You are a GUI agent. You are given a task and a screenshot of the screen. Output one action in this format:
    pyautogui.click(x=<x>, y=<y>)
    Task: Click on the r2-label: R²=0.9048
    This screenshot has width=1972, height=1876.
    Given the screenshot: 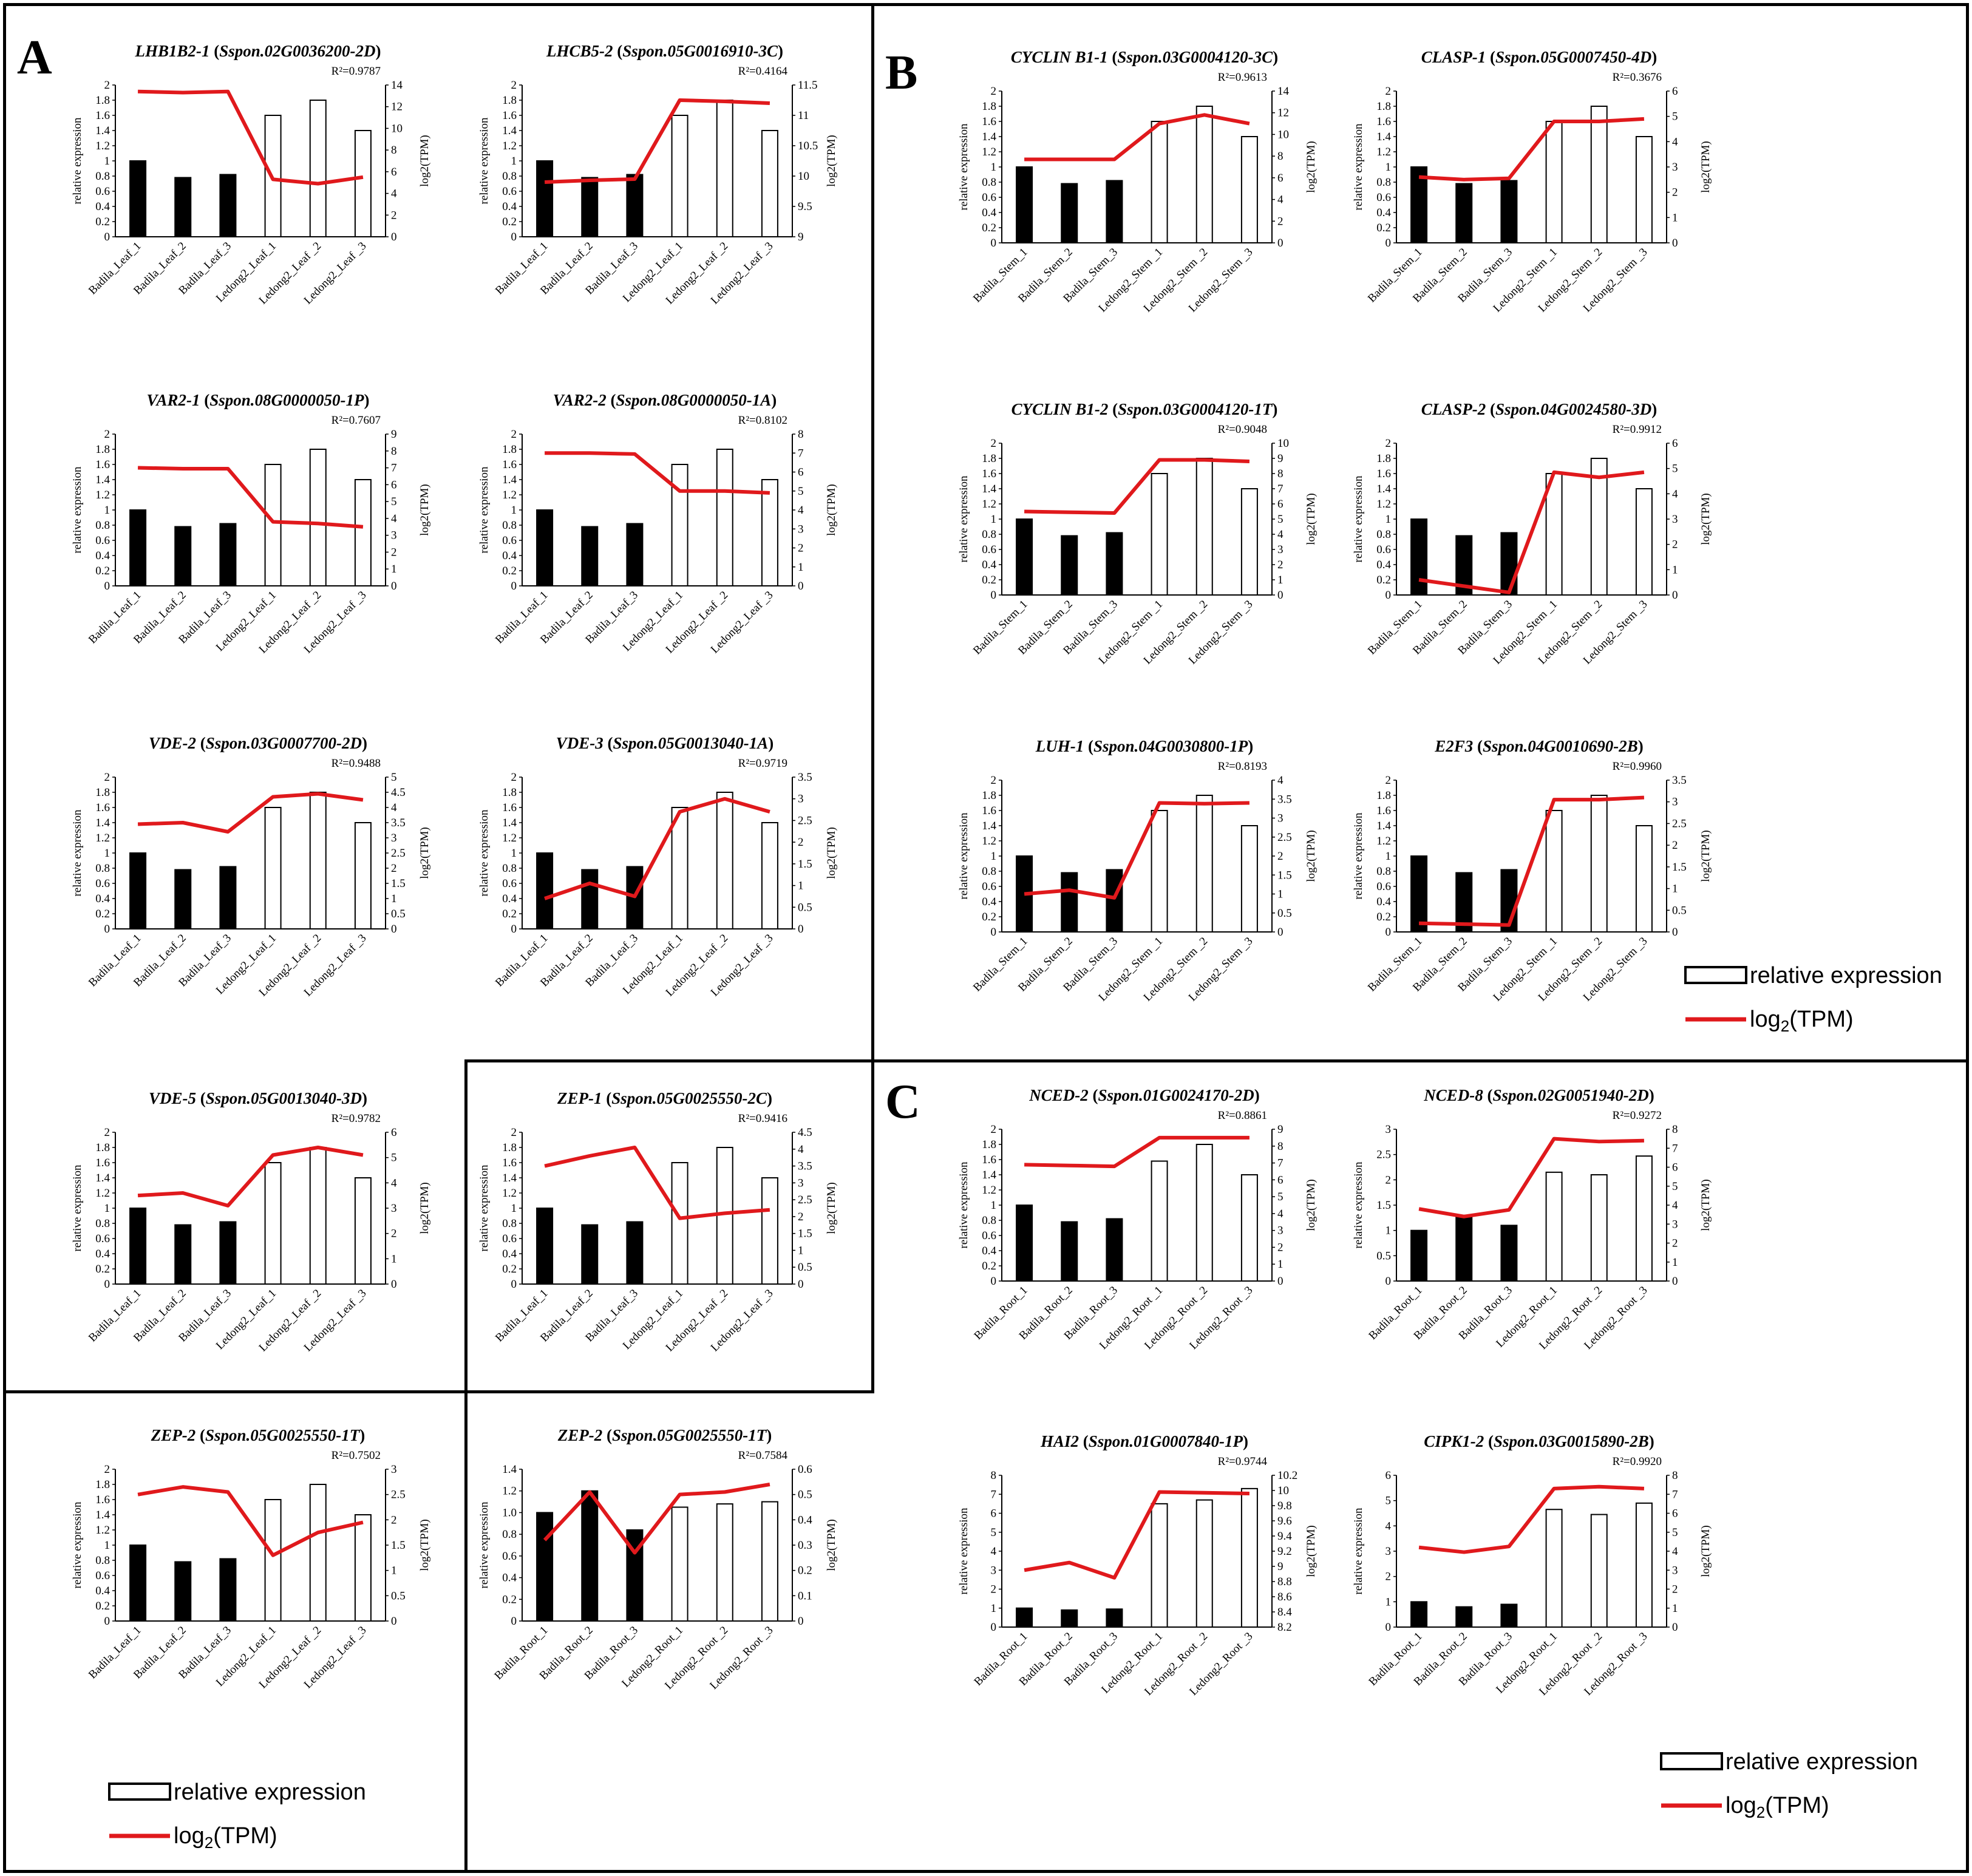 What is the action you would take?
    pyautogui.click(x=1242, y=429)
    